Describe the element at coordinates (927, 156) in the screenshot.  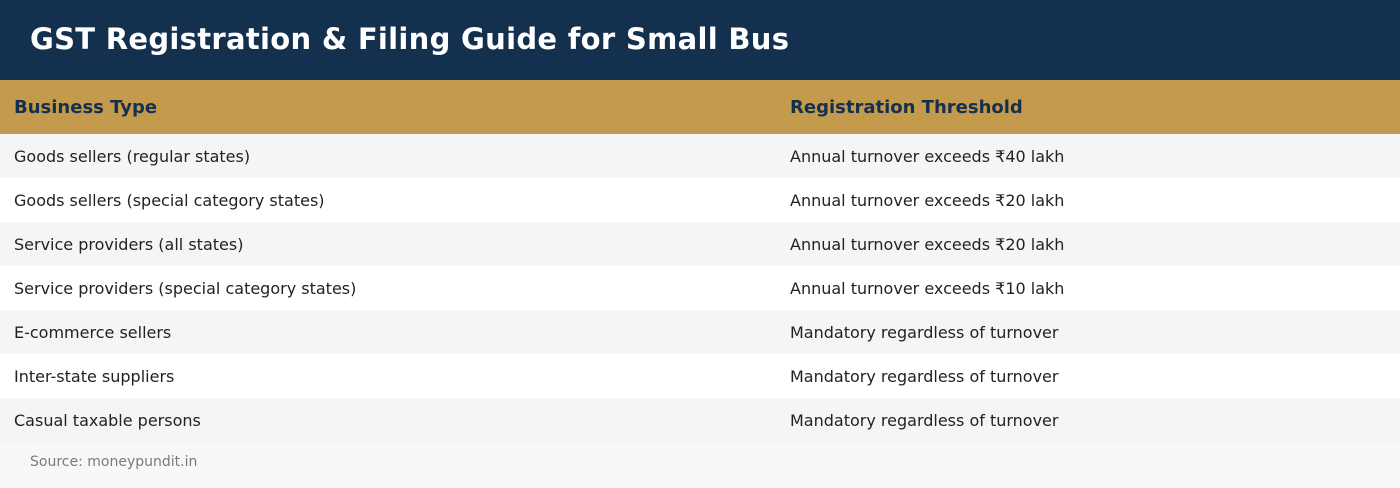
I see `cell-registration-threshold: Annual turnover exceeds ₹40 lakh` at that location.